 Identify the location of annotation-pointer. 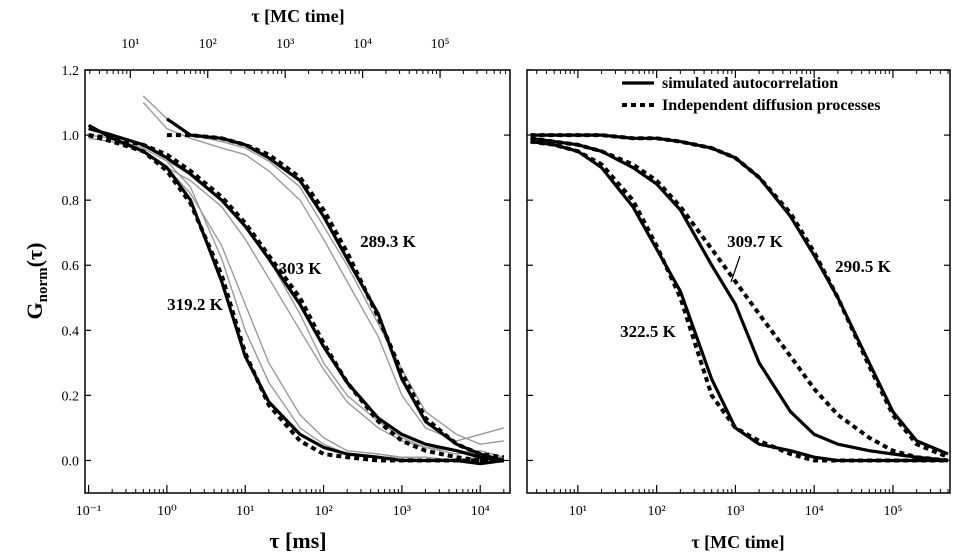
(735, 269).